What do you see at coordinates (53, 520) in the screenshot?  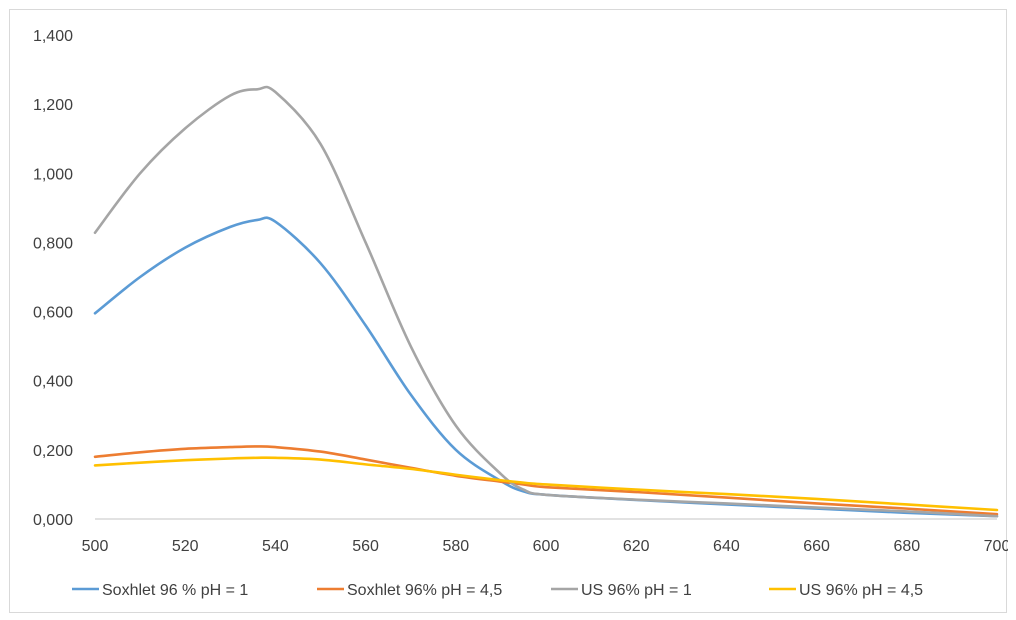 I see `y-tick-label: 0,000` at bounding box center [53, 520].